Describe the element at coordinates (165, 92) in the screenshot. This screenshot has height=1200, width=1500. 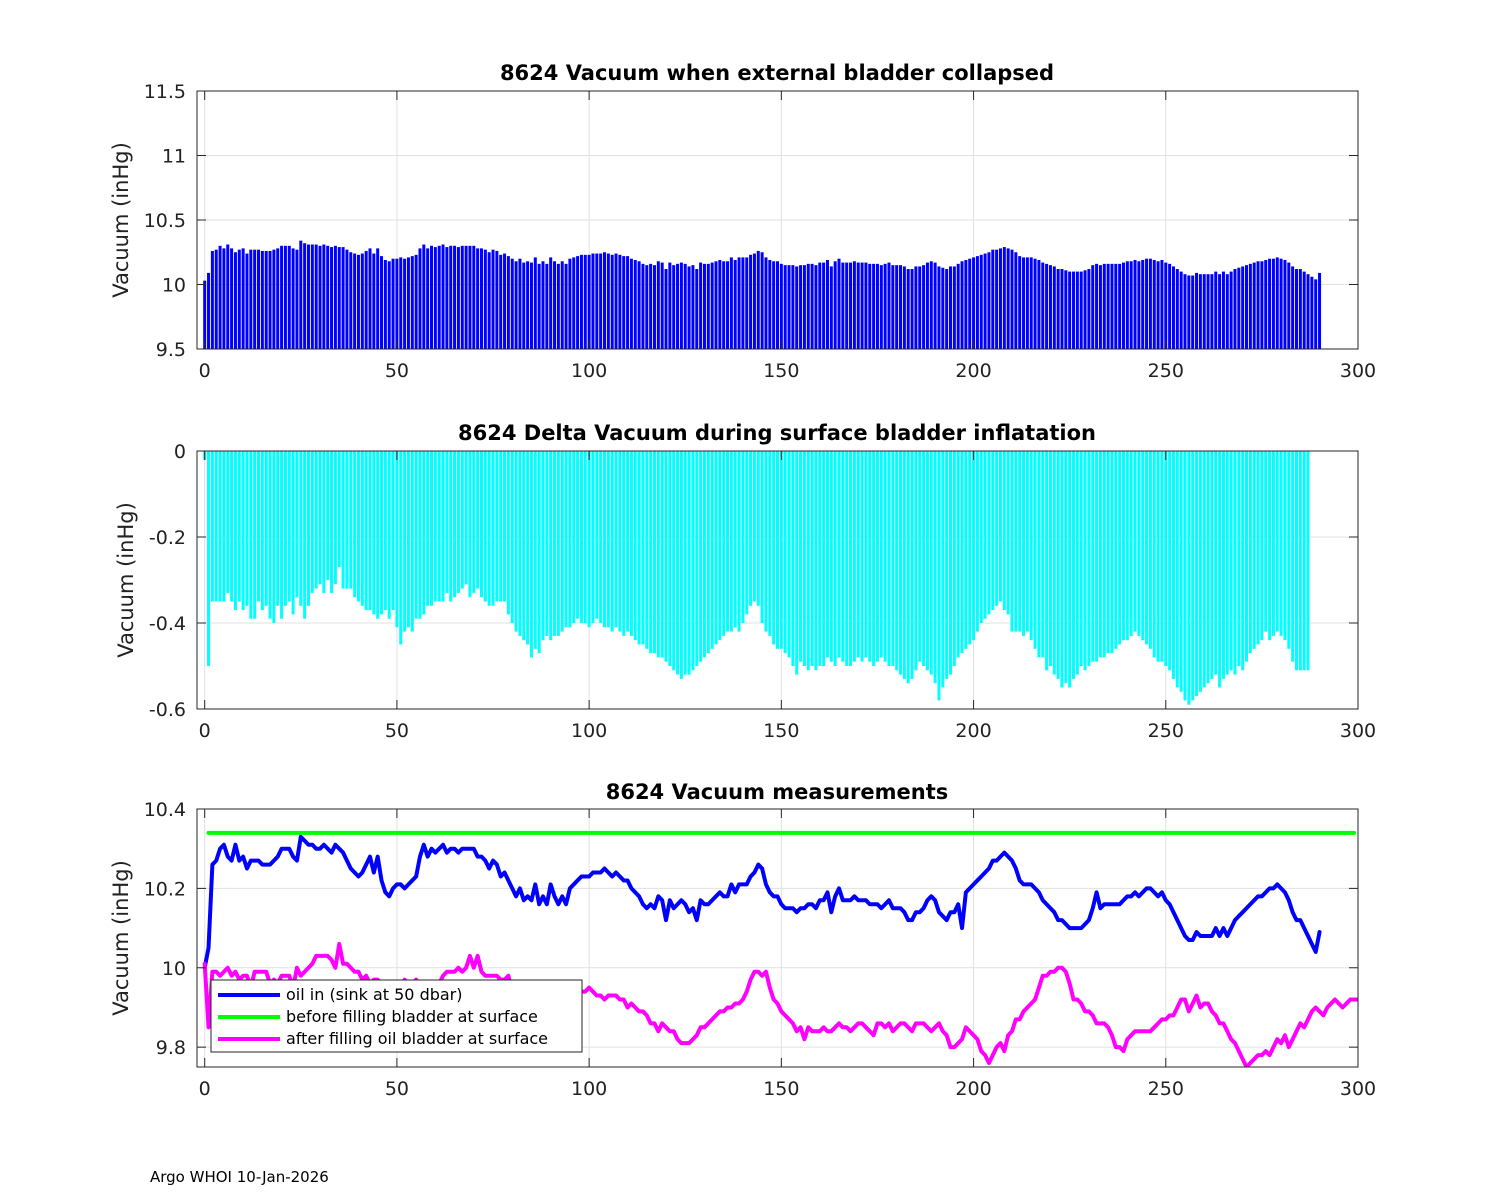
I see `y-tick-label: 11.5` at that location.